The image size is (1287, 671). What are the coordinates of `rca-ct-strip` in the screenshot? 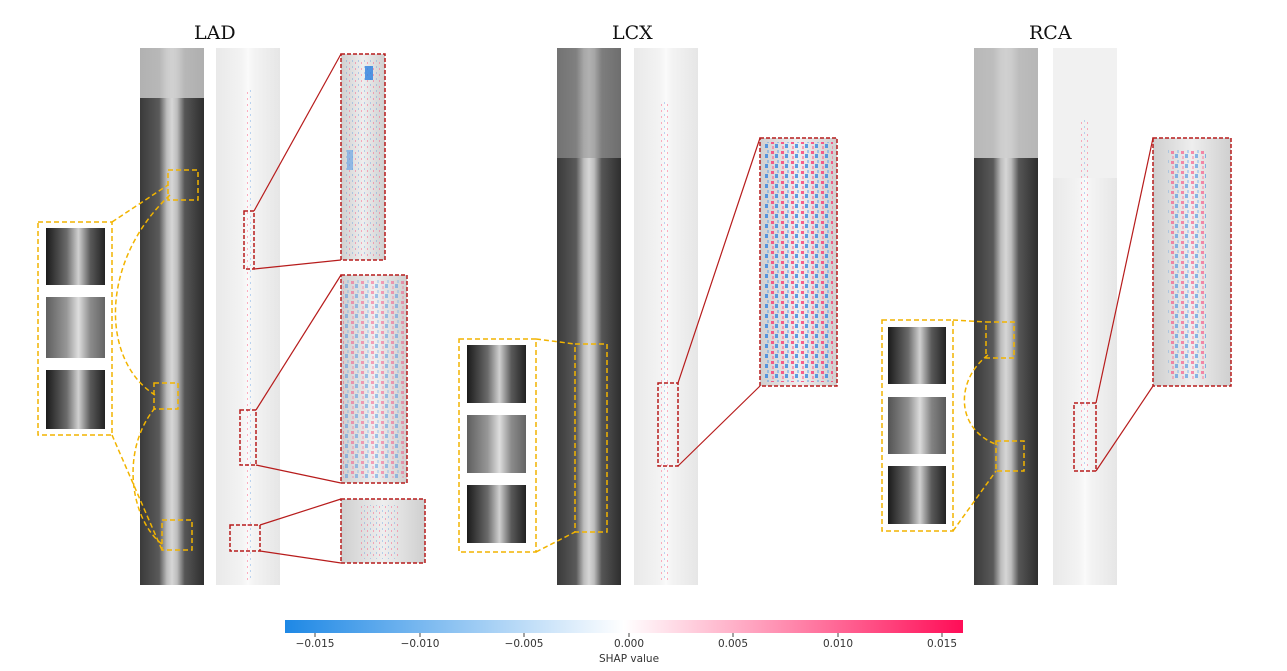 It's located at (1006, 316).